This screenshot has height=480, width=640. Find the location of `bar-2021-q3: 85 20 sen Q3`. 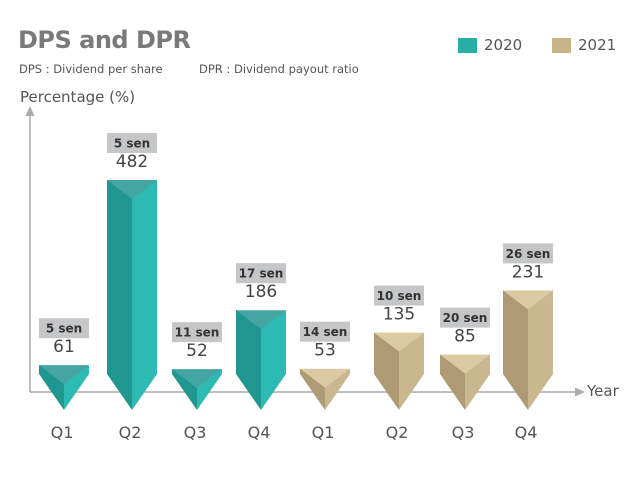

bar-2021-q3: 85 20 sen Q3 is located at coordinates (465, 374).